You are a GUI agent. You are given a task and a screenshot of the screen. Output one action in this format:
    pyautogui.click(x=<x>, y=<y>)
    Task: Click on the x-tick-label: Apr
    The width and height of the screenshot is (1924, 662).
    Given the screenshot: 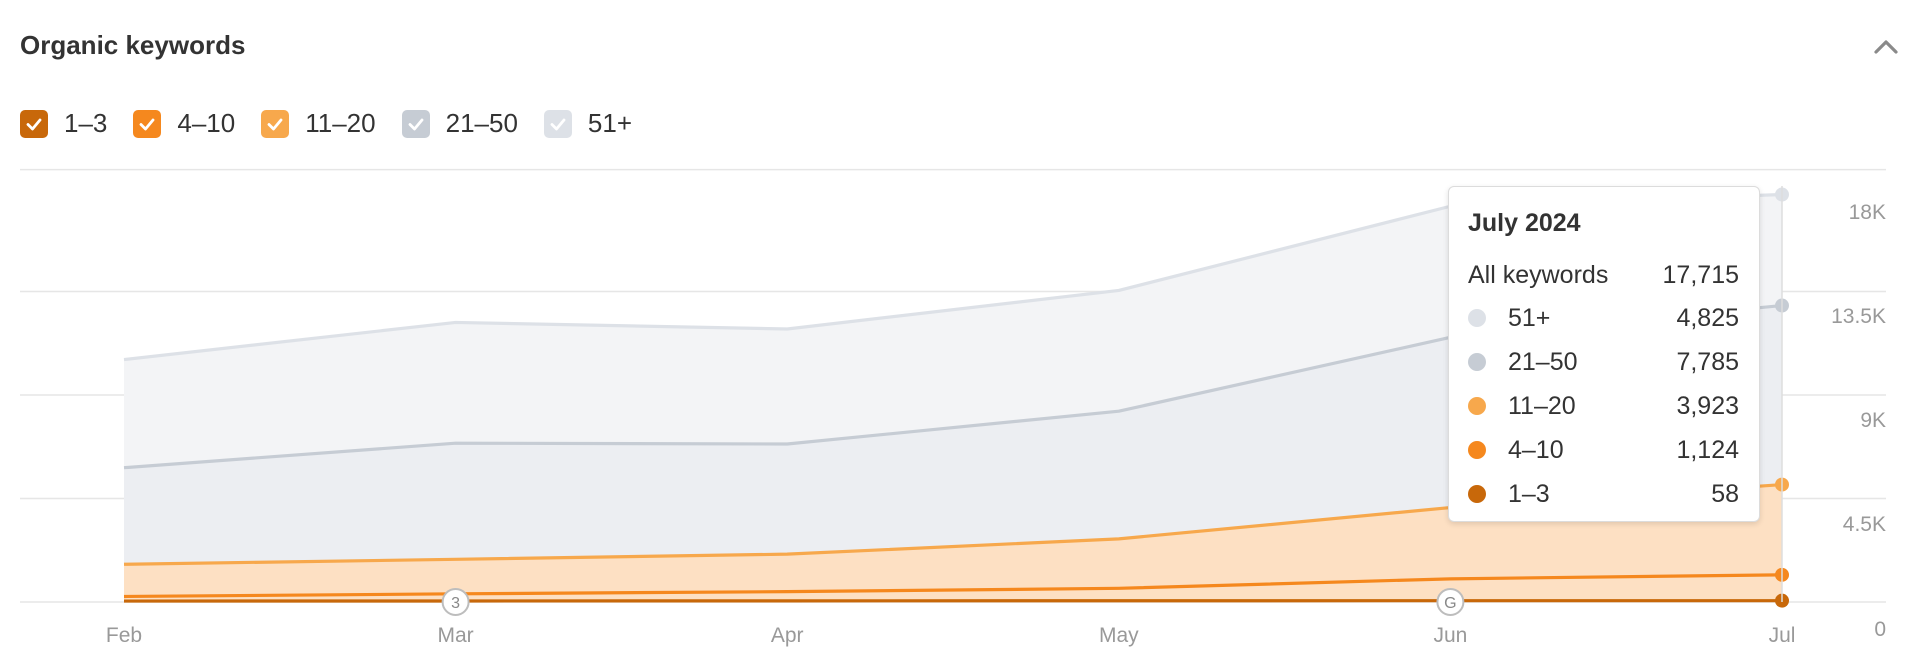 What is the action you would take?
    pyautogui.click(x=787, y=635)
    